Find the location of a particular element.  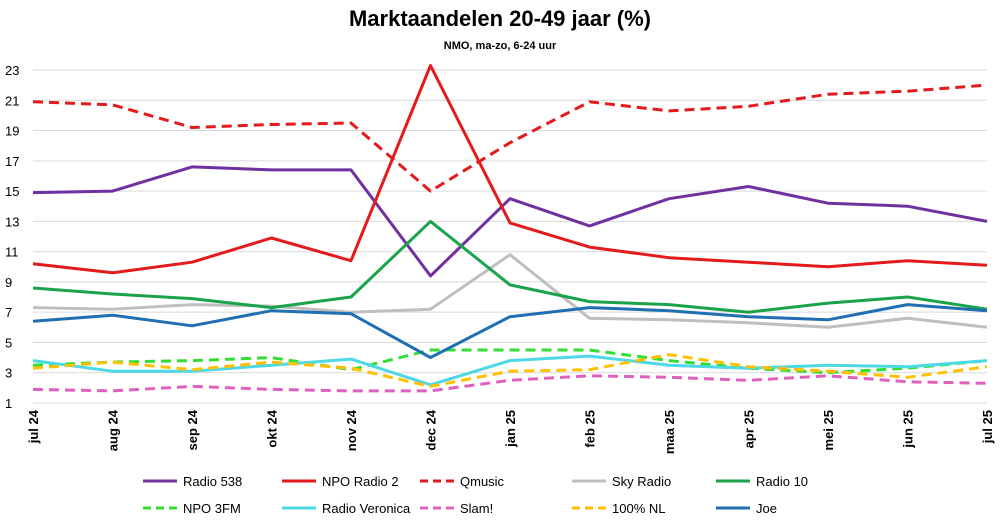

x-tick-label: maa 25 is located at coordinates (669, 432).